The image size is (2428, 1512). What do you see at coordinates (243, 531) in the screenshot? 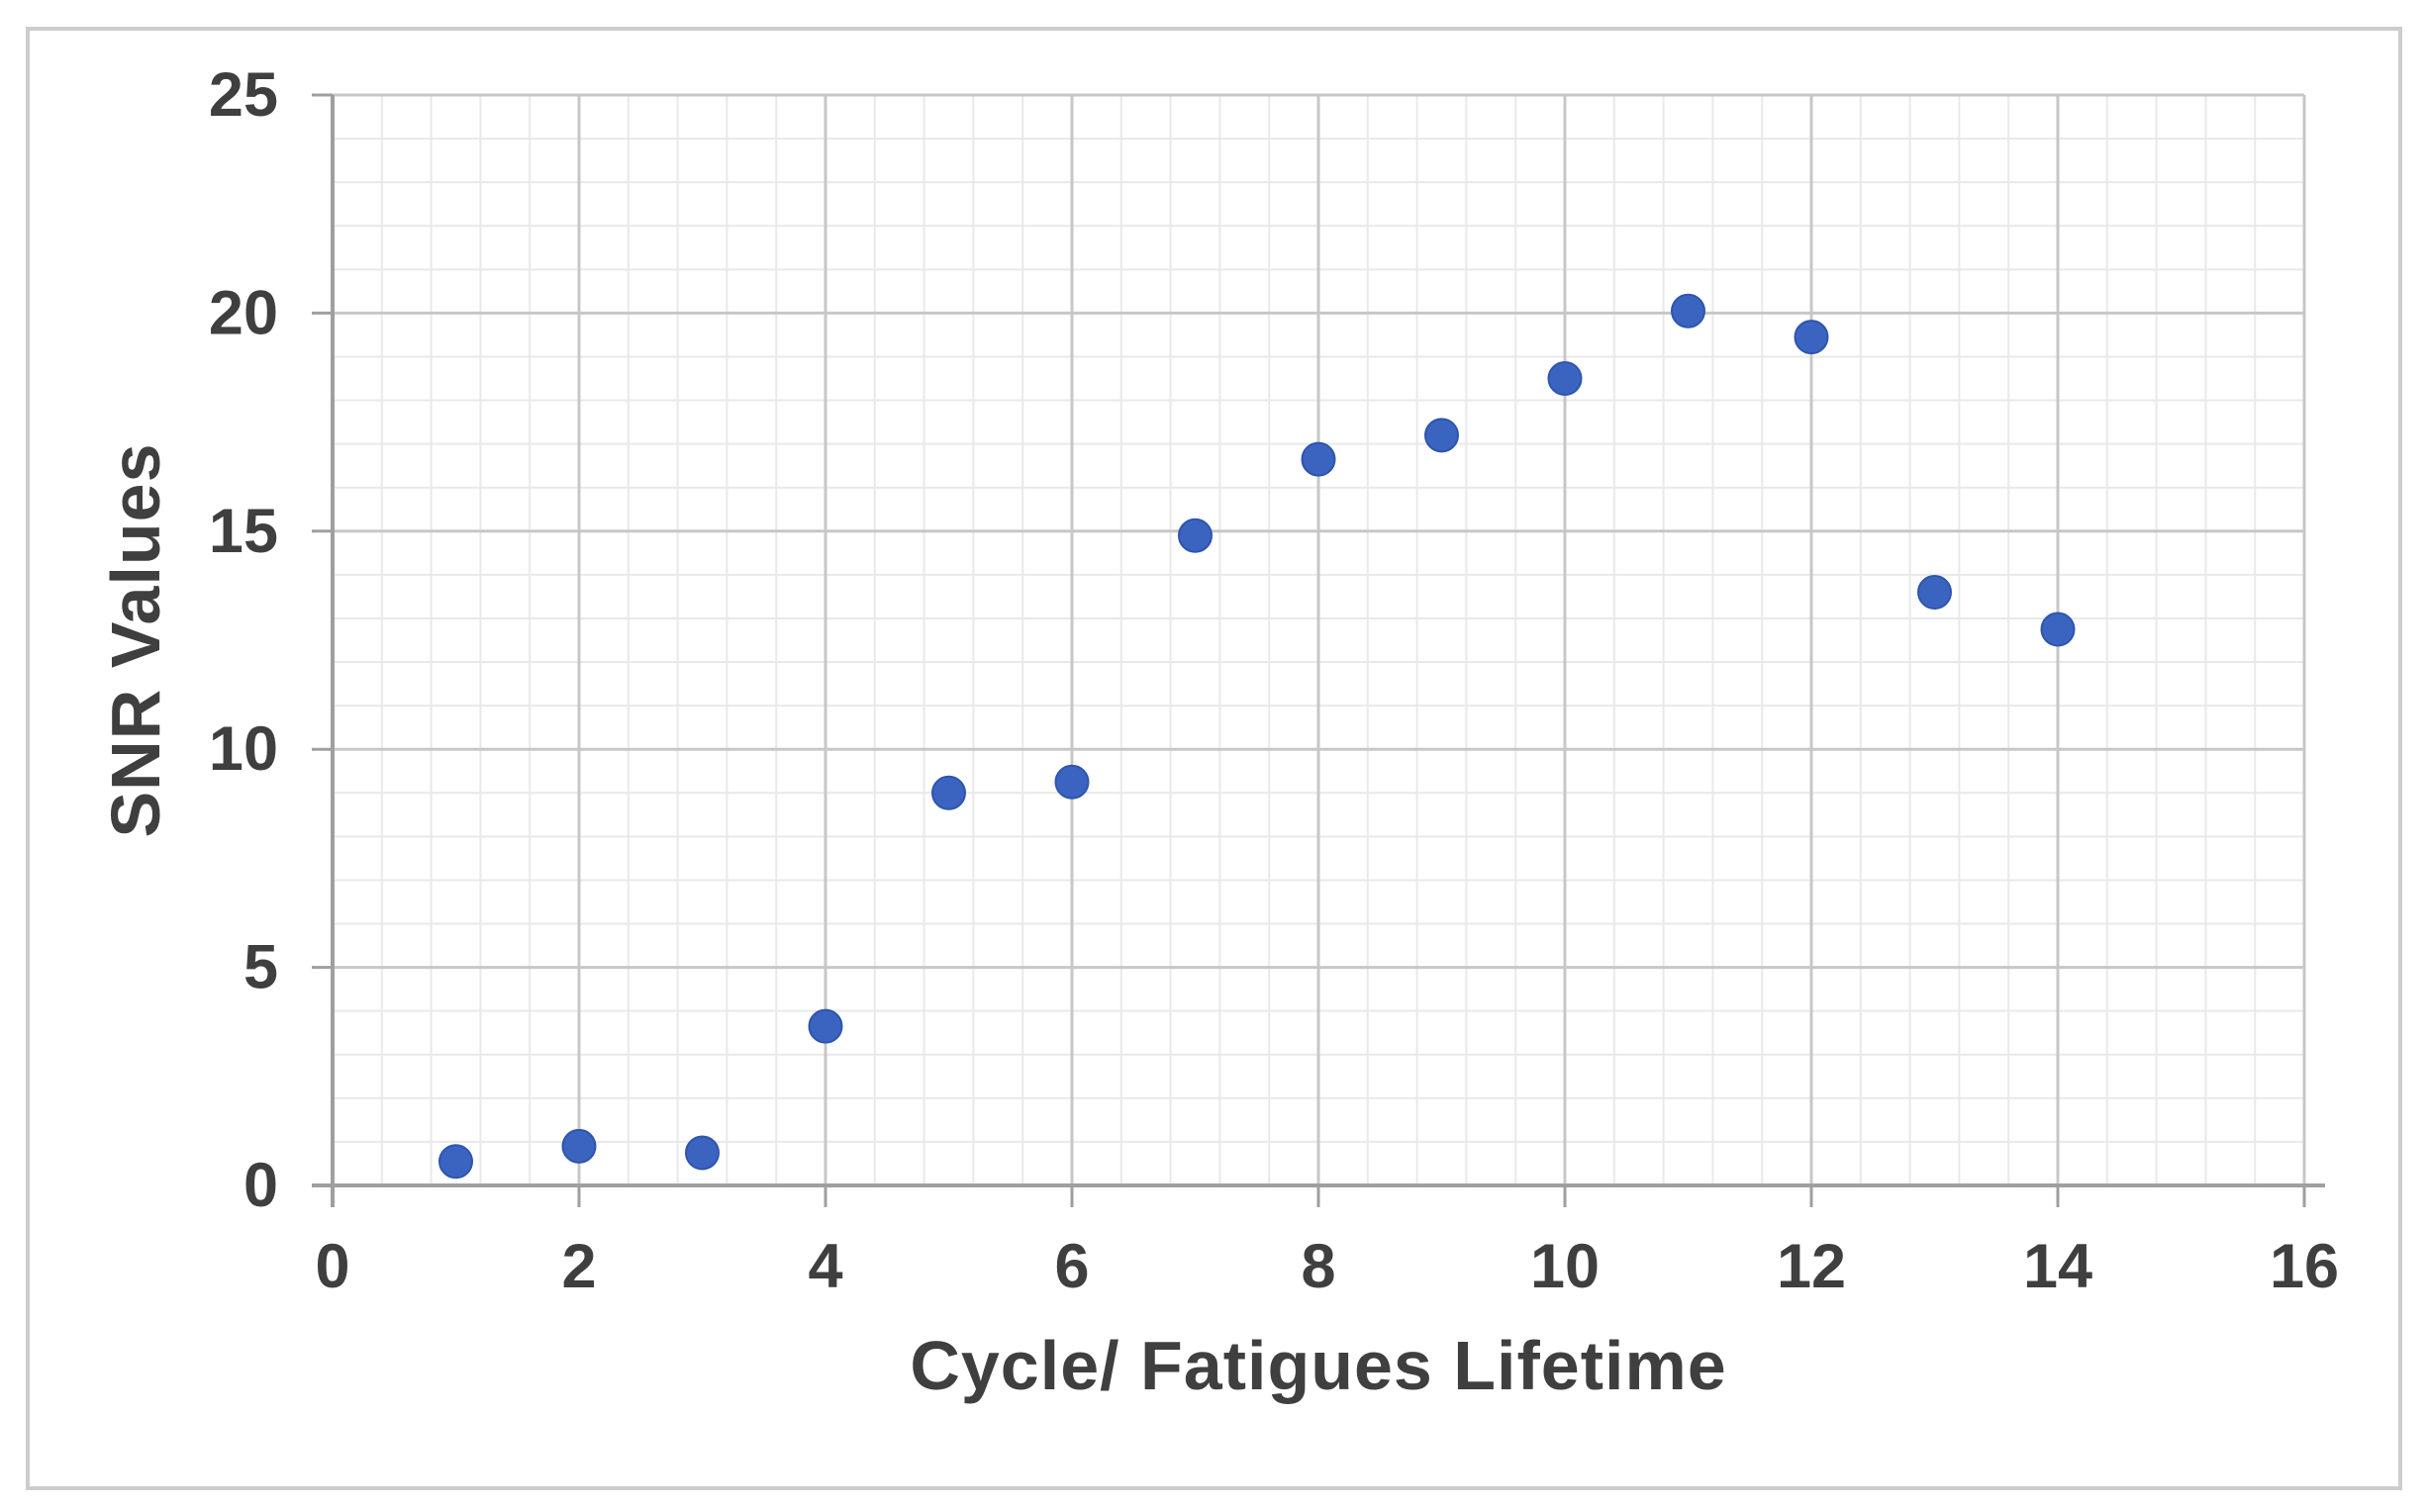
I see `y-tick-label: 15` at bounding box center [243, 531].